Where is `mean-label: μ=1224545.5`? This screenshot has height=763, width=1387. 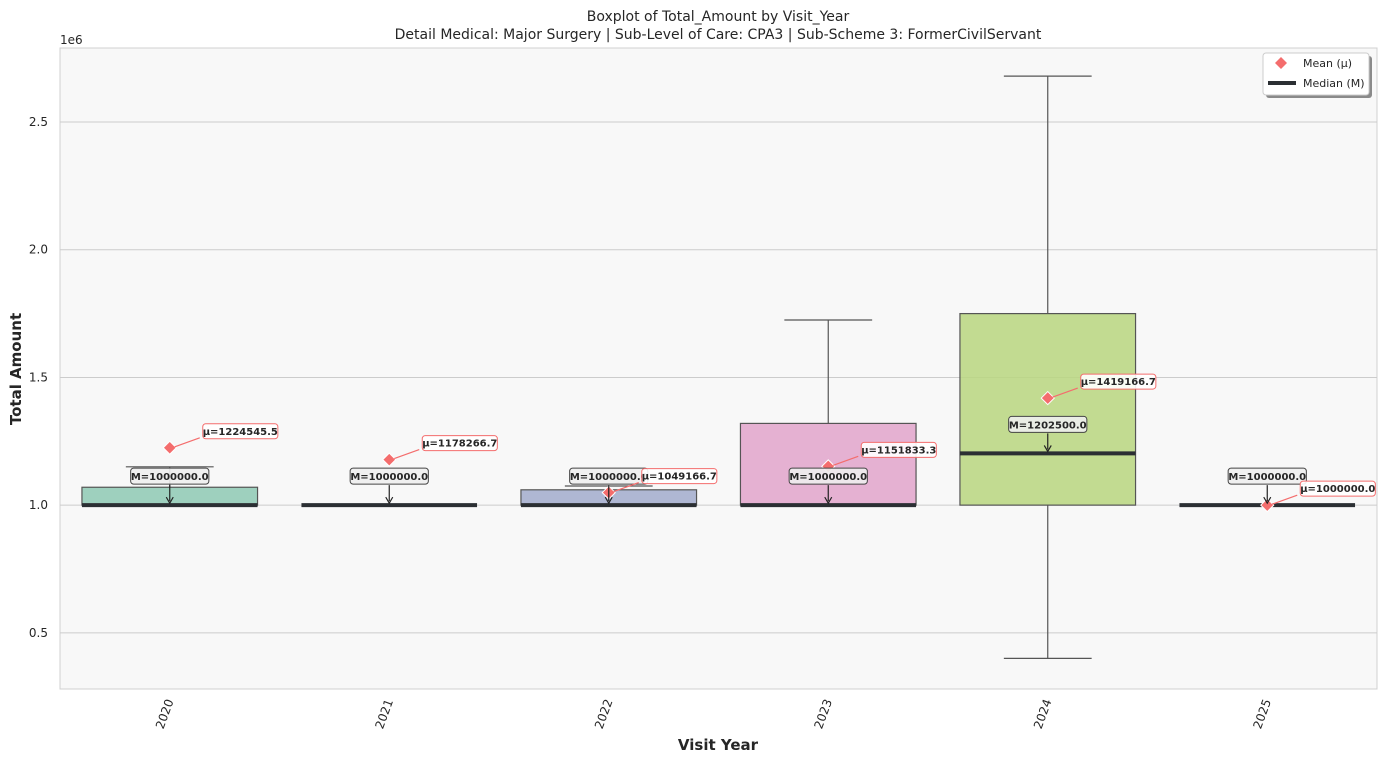
mean-label: μ=1224545.5 is located at coordinates (240, 432).